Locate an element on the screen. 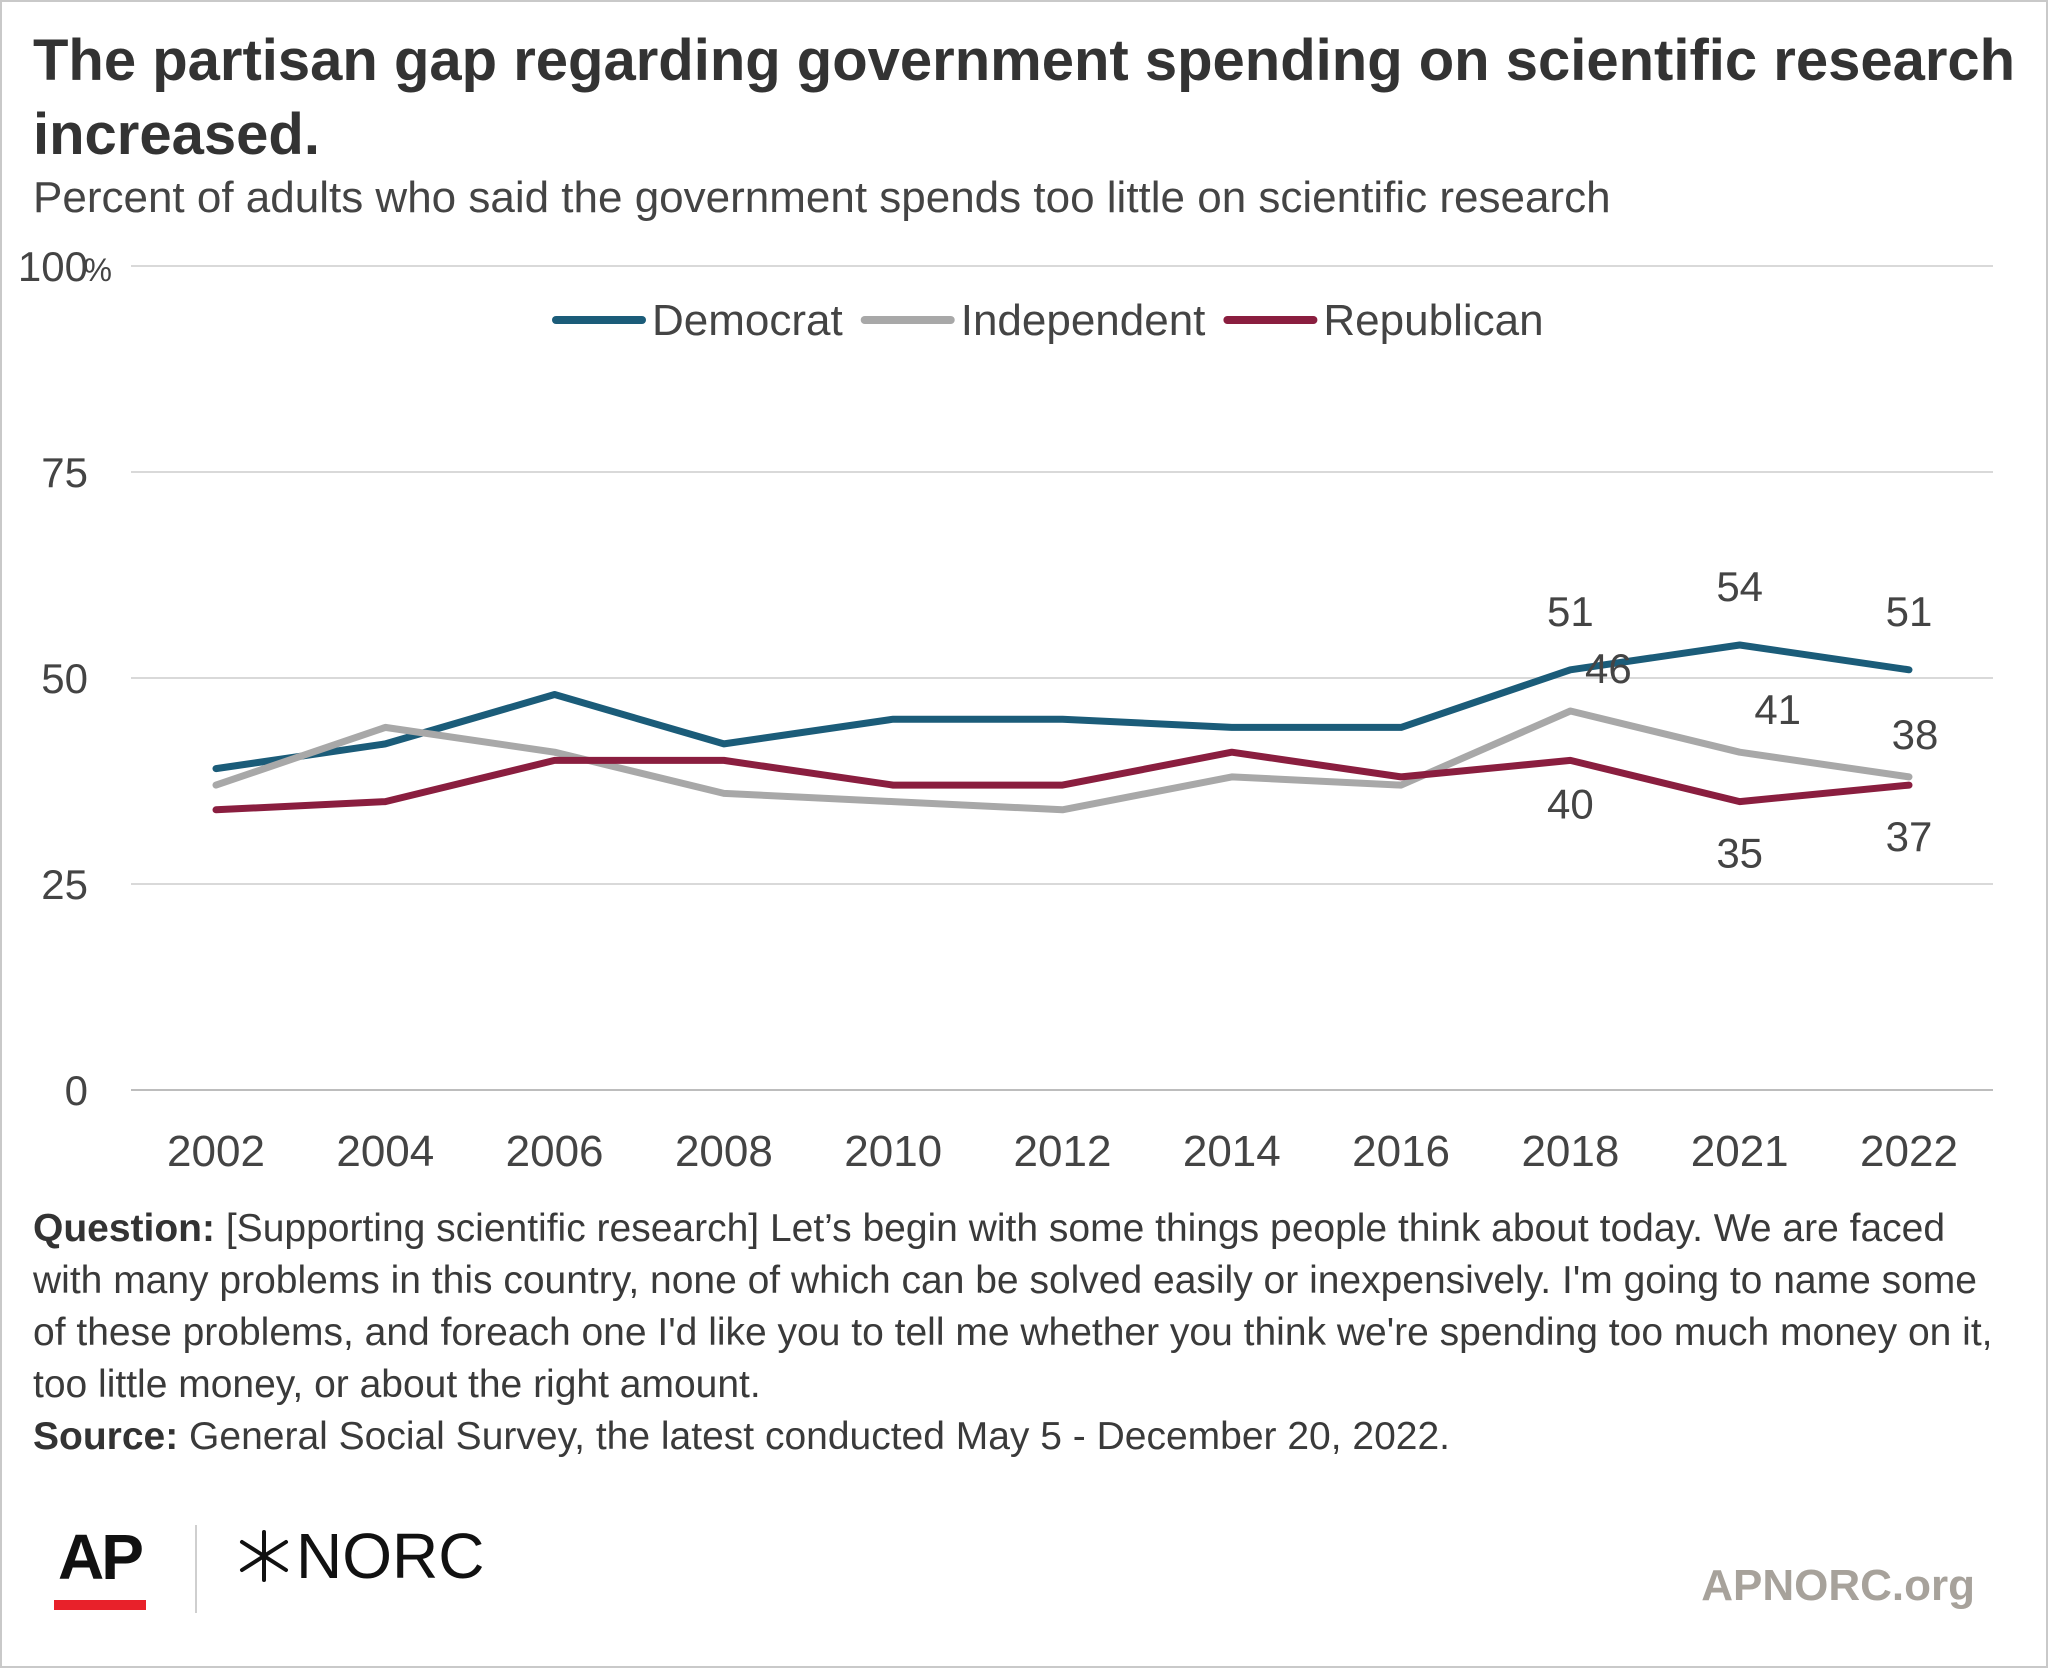 This screenshot has width=2048, height=1668. y-tick-label: 75 is located at coordinates (64, 472).